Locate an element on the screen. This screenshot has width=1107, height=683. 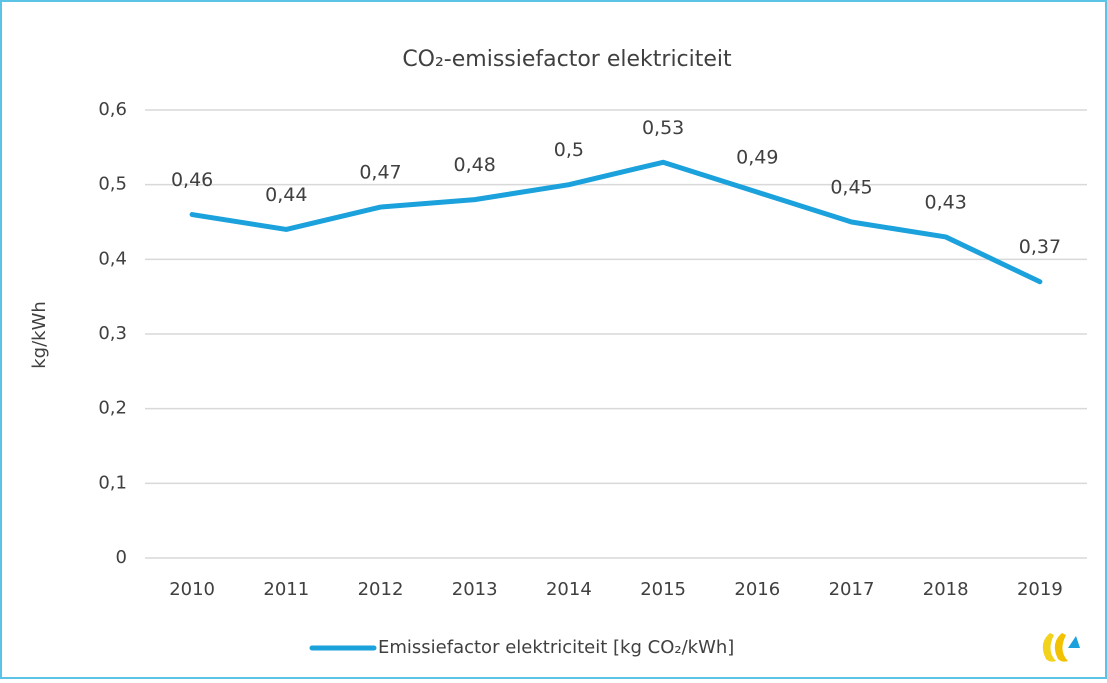
x-tick-label: 2018 is located at coordinates (946, 589).